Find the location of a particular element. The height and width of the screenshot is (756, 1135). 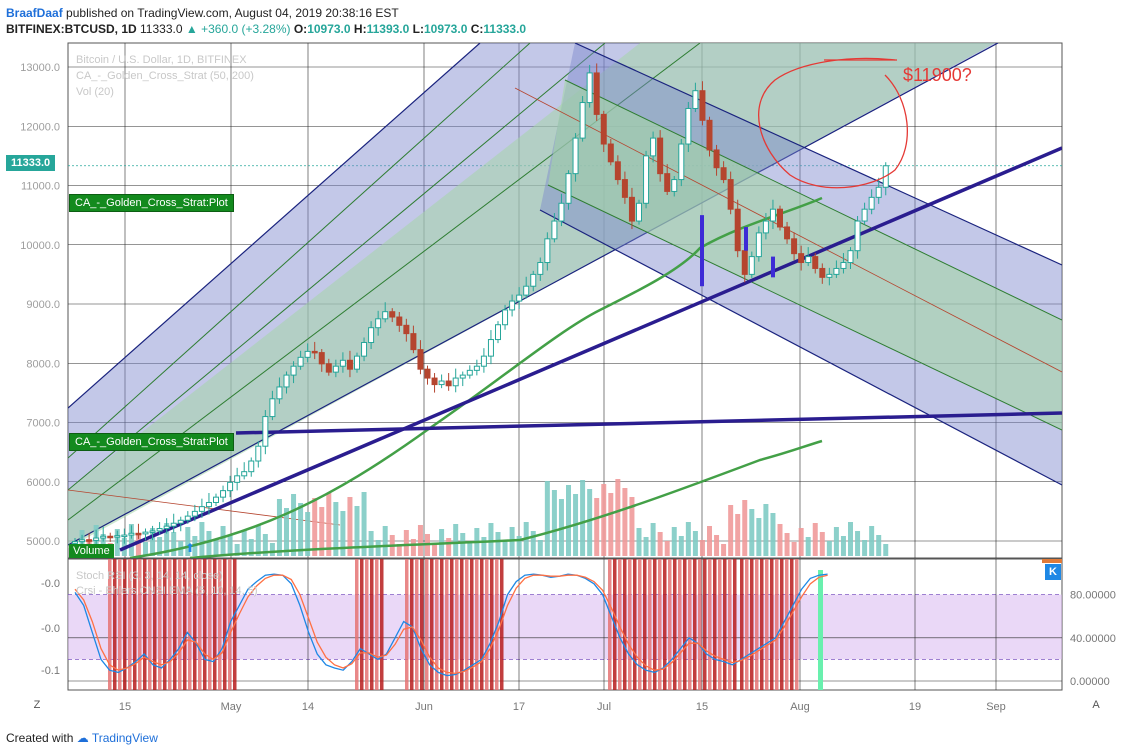

author-name: BraafDaaf is located at coordinates (34, 13).